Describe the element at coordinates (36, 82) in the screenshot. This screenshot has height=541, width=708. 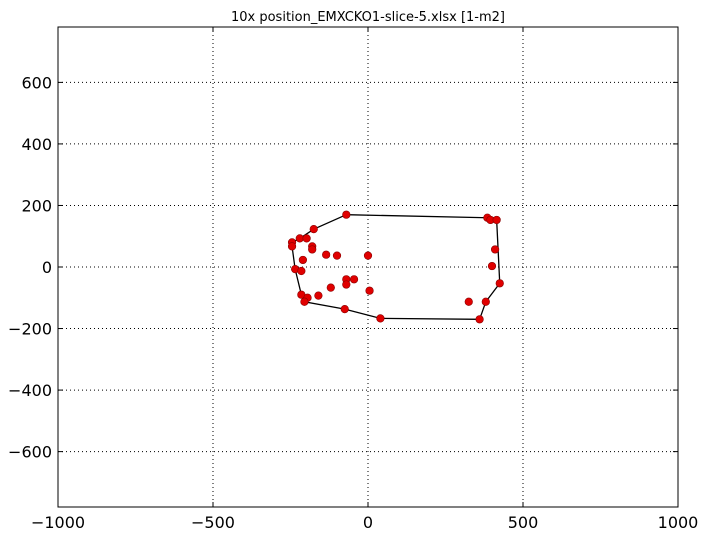
I see `y-tick-label: 600` at that location.